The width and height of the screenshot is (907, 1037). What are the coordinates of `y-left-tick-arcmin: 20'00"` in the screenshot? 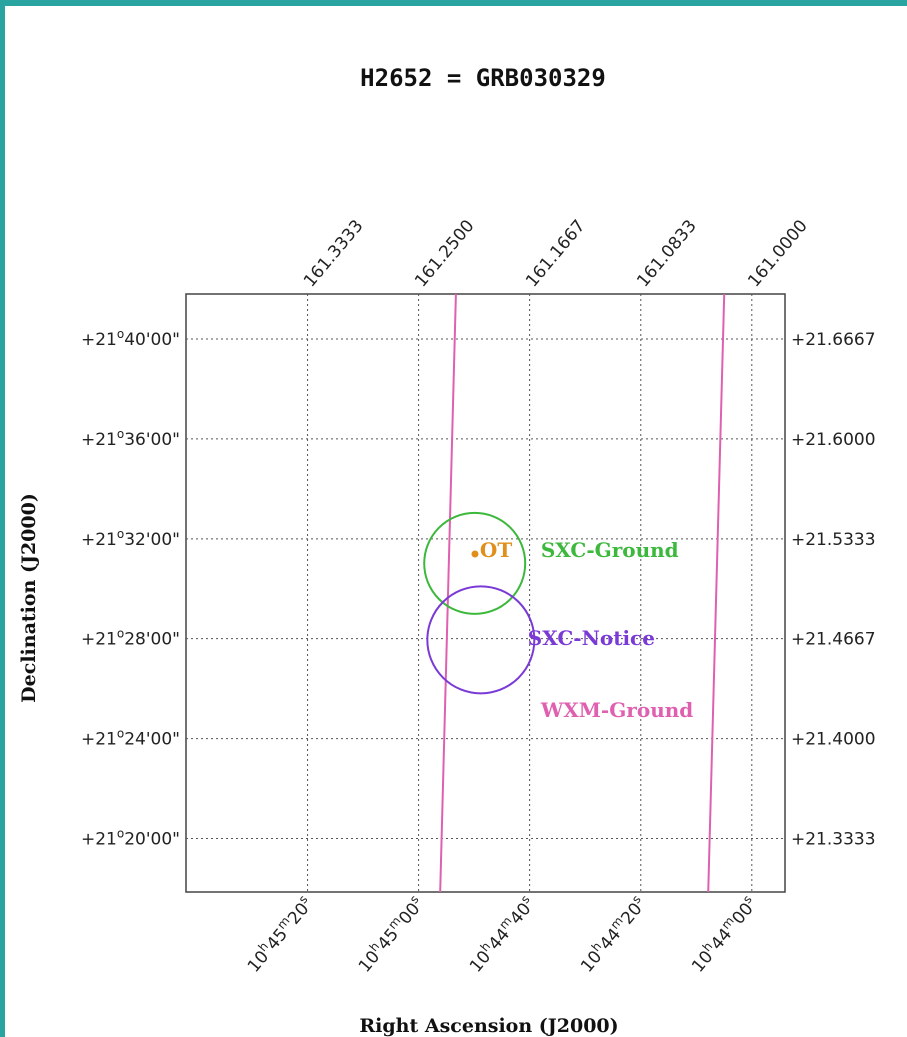 It's located at (152, 840).